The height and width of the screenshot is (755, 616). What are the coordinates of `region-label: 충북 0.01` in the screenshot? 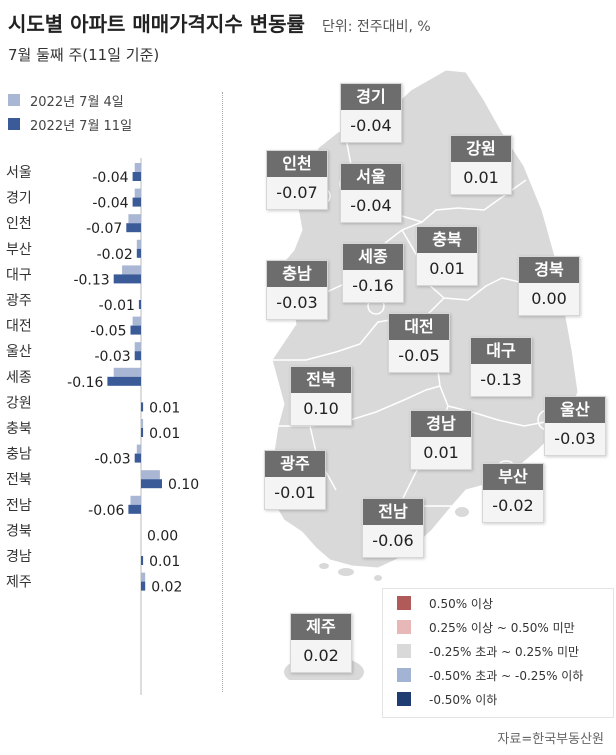 It's located at (447, 256).